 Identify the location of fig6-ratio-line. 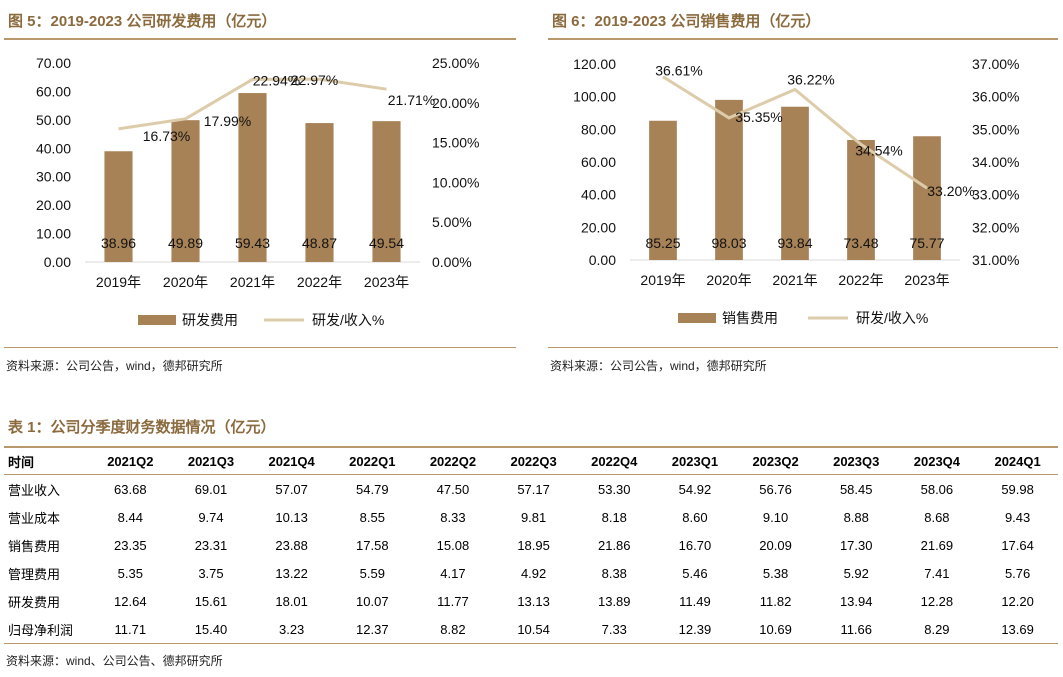
(795, 132).